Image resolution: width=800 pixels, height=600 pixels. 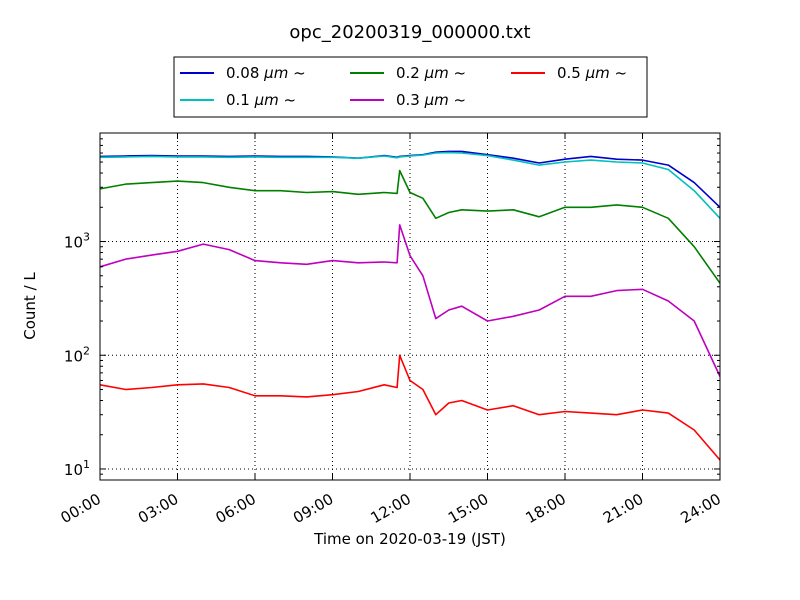 I want to click on y-tick-exponent: 3, so click(x=86, y=237).